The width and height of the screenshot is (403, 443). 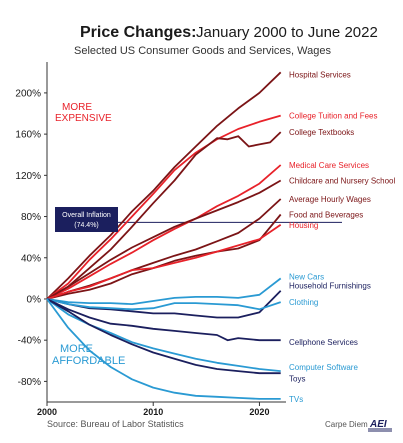 I want to click on series-label: TVs, so click(x=296, y=399).